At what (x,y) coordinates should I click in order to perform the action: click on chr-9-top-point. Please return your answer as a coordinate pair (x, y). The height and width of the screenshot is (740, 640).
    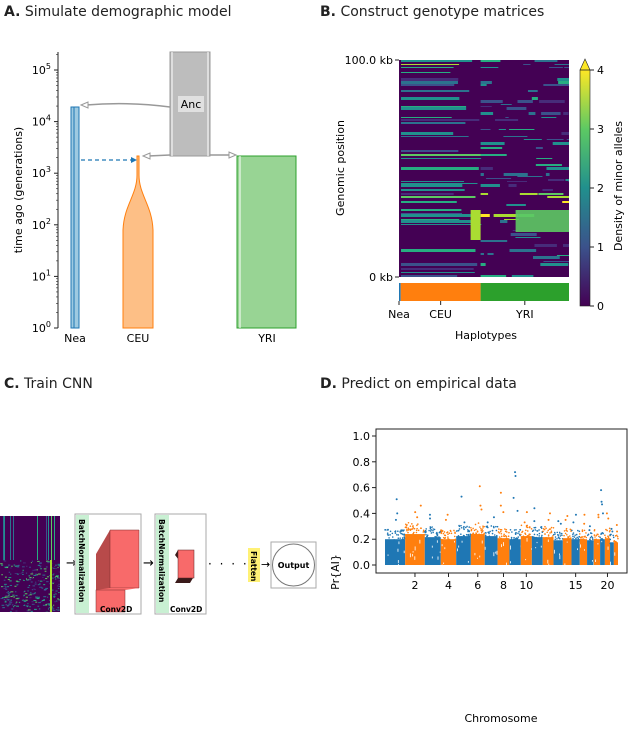
    Looking at the image, I should click on (517, 510).